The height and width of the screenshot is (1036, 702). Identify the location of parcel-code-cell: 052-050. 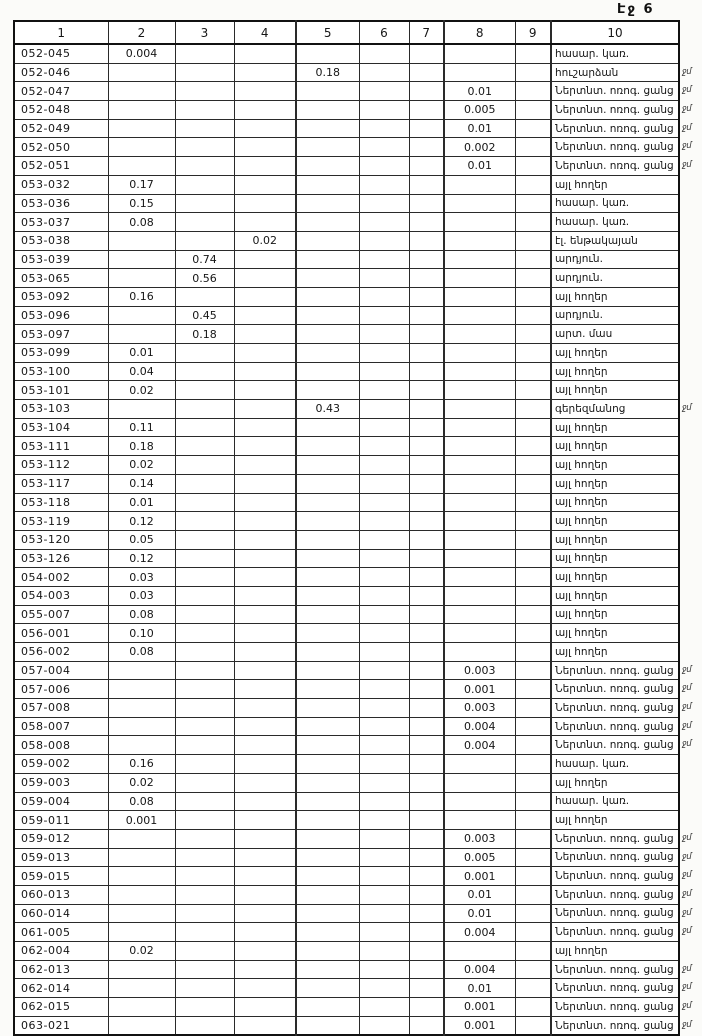
(61, 147).